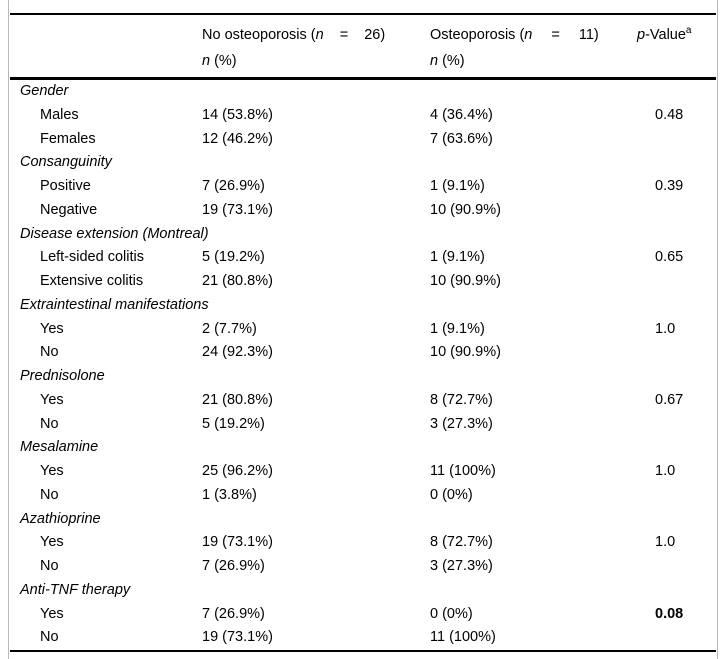  What do you see at coordinates (316, 63) in the screenshot?
I see `subheader-no-osteoporosis: n (%)` at bounding box center [316, 63].